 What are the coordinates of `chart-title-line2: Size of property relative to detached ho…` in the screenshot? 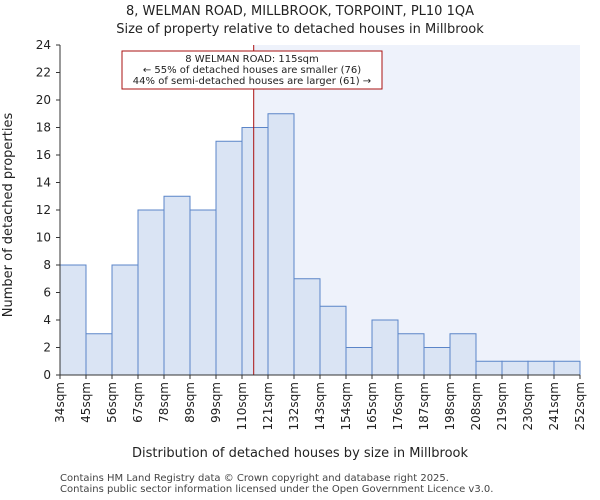 It's located at (300, 29).